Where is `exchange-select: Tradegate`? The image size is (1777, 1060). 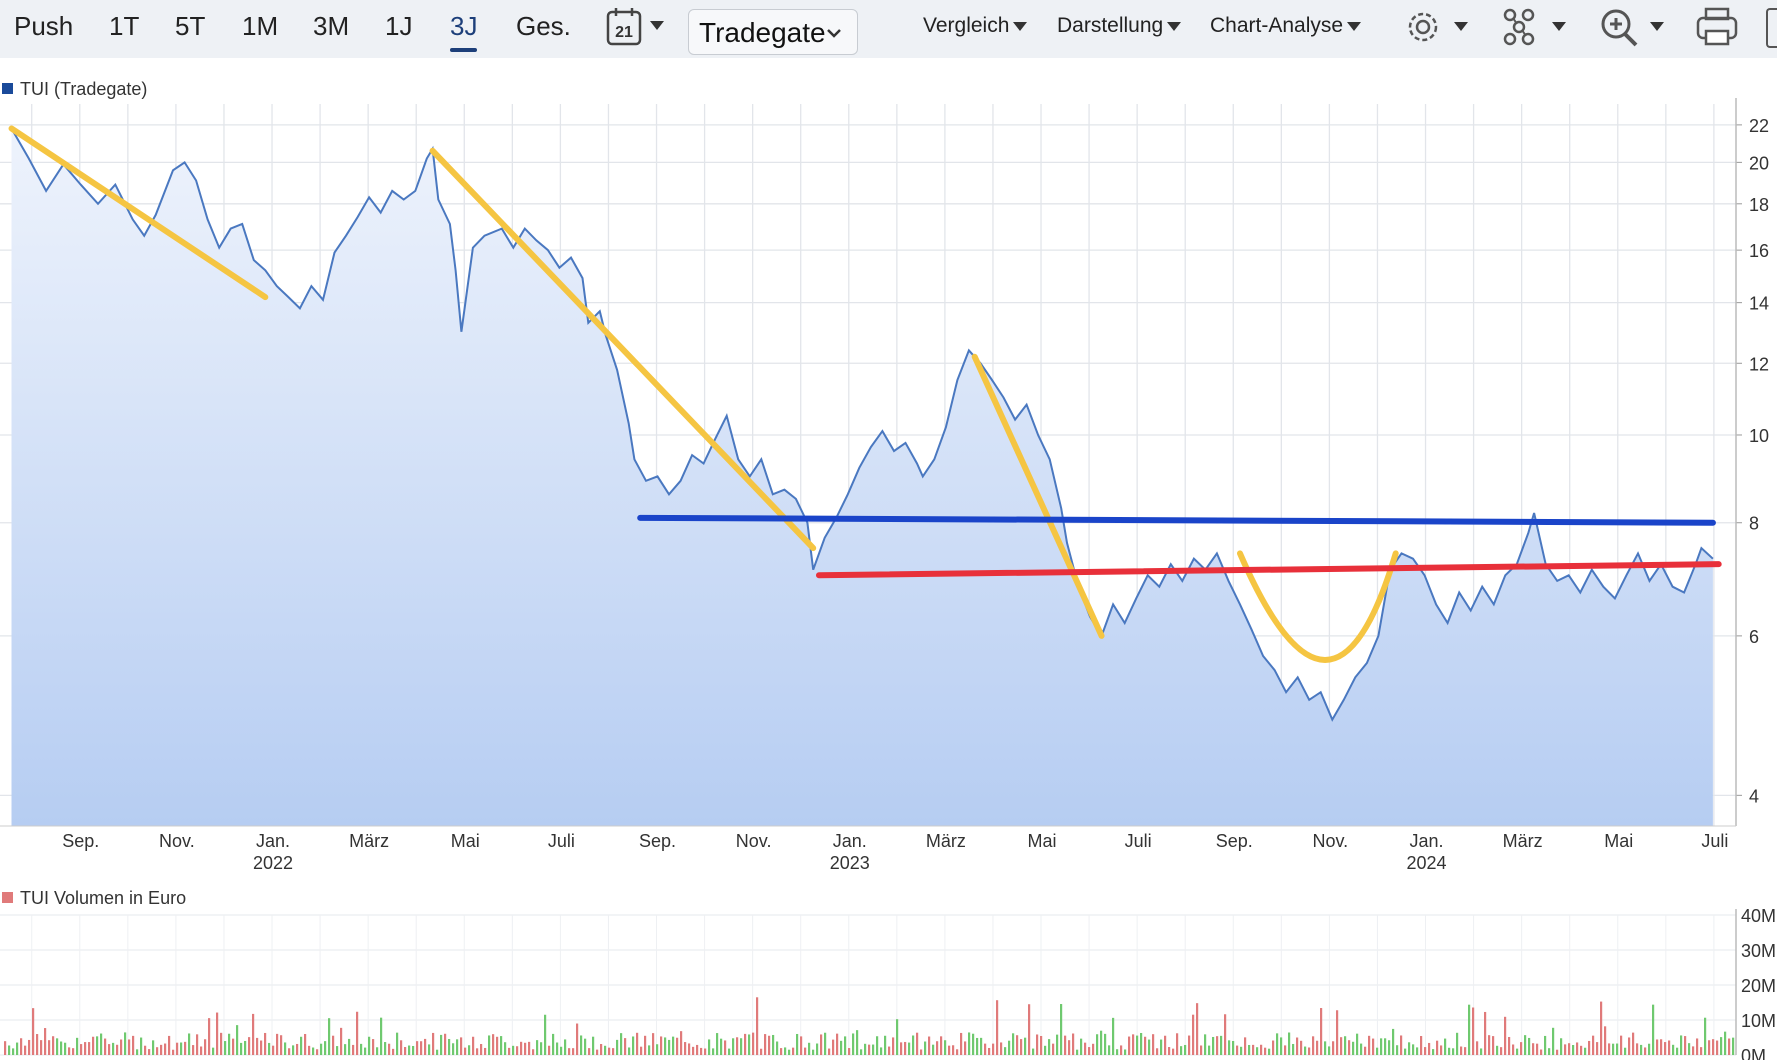
exchange-select: Tradegate is located at coordinates (773, 32).